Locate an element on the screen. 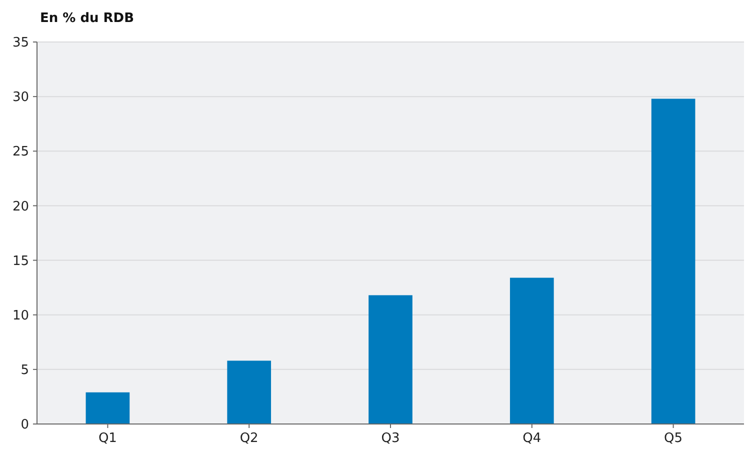 The width and height of the screenshot is (746, 449). x-tick-label: Q5 is located at coordinates (673, 438).